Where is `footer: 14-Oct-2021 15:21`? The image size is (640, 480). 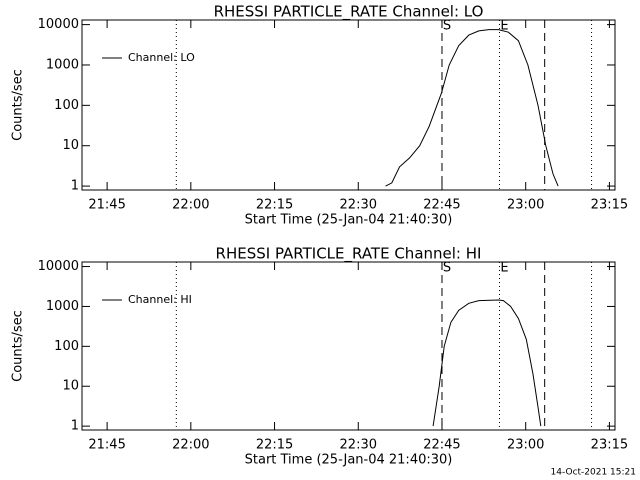 footer: 14-Oct-2021 15:21 is located at coordinates (593, 473).